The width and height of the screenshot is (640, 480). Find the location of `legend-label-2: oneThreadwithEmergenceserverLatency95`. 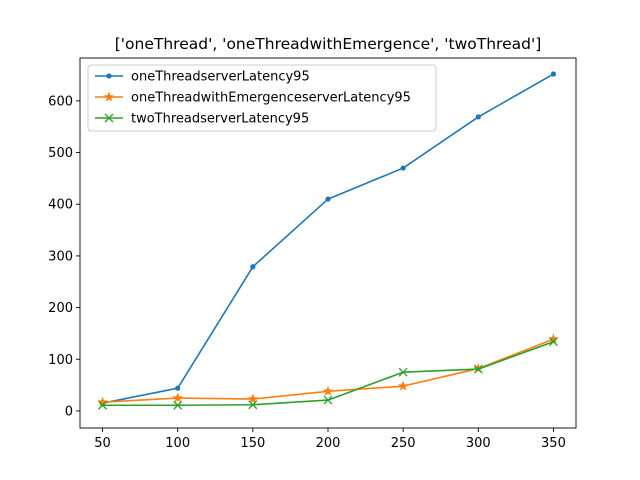

legend-label-2: oneThreadwithEmergenceserverLatency95 is located at coordinates (271, 98).